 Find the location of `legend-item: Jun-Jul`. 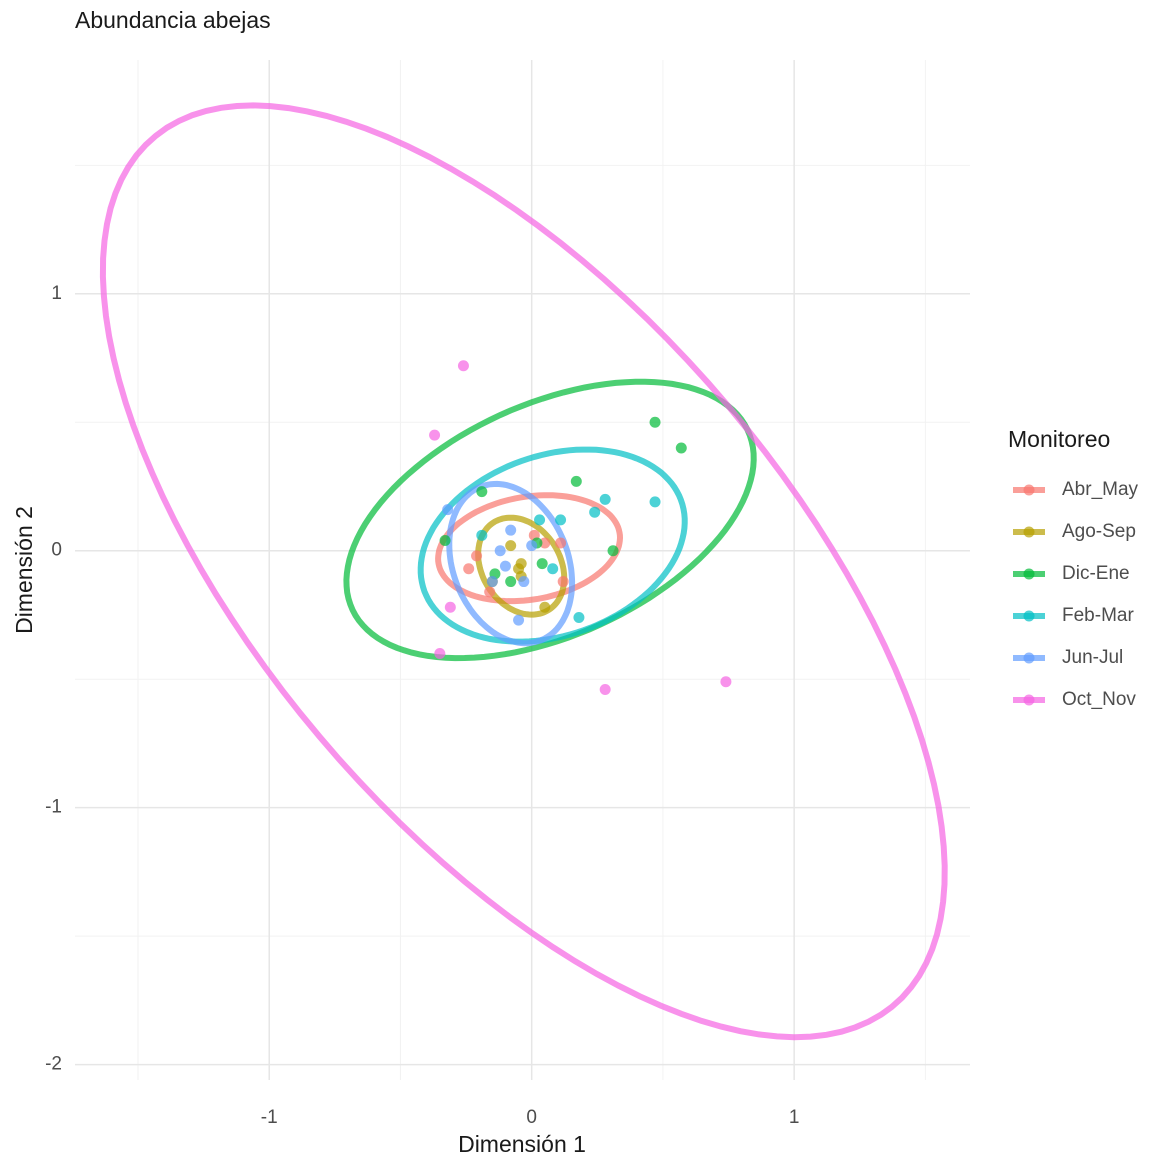

legend-item: Jun-Jul is located at coordinates (1068, 657).